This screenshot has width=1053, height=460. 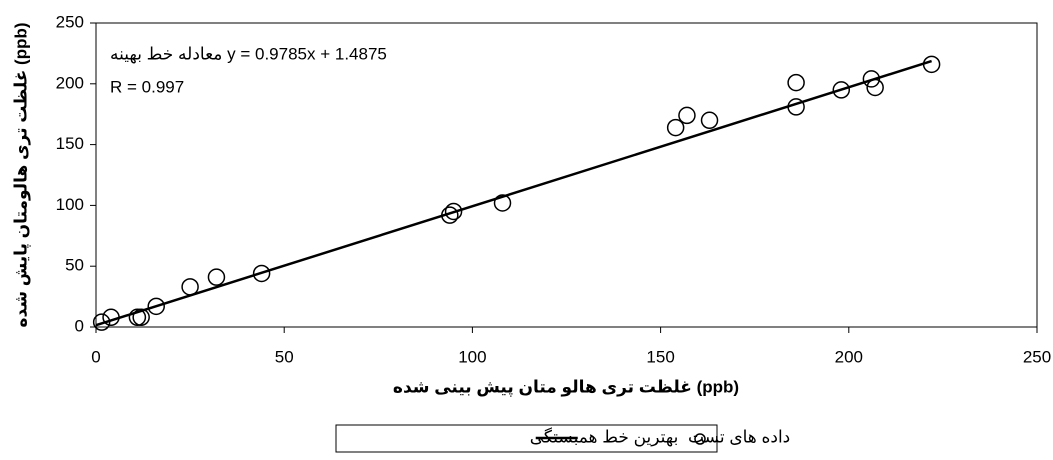 I want to click on y-tick-label: 0, so click(x=79, y=325).